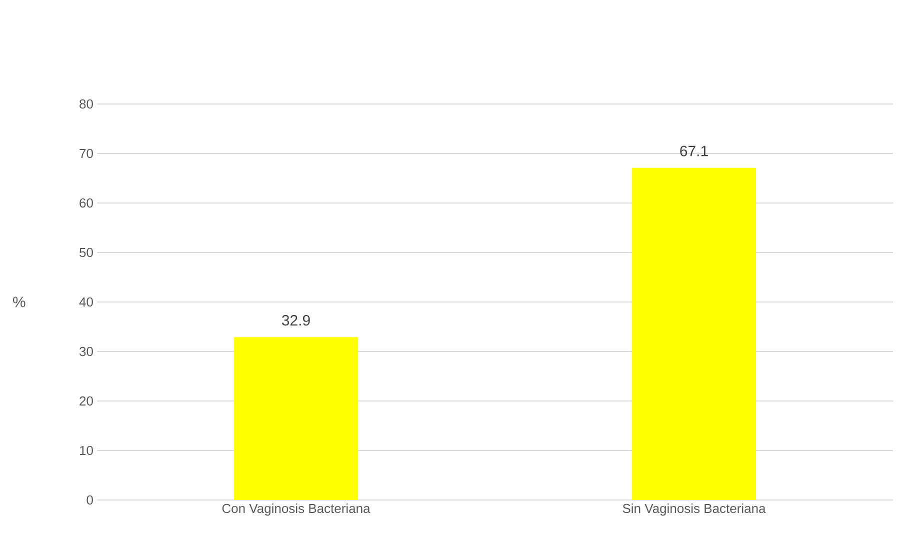 Image resolution: width=912 pixels, height=553 pixels. I want to click on x-tick-label: Con Vaginosis Bacteriana, so click(296, 510).